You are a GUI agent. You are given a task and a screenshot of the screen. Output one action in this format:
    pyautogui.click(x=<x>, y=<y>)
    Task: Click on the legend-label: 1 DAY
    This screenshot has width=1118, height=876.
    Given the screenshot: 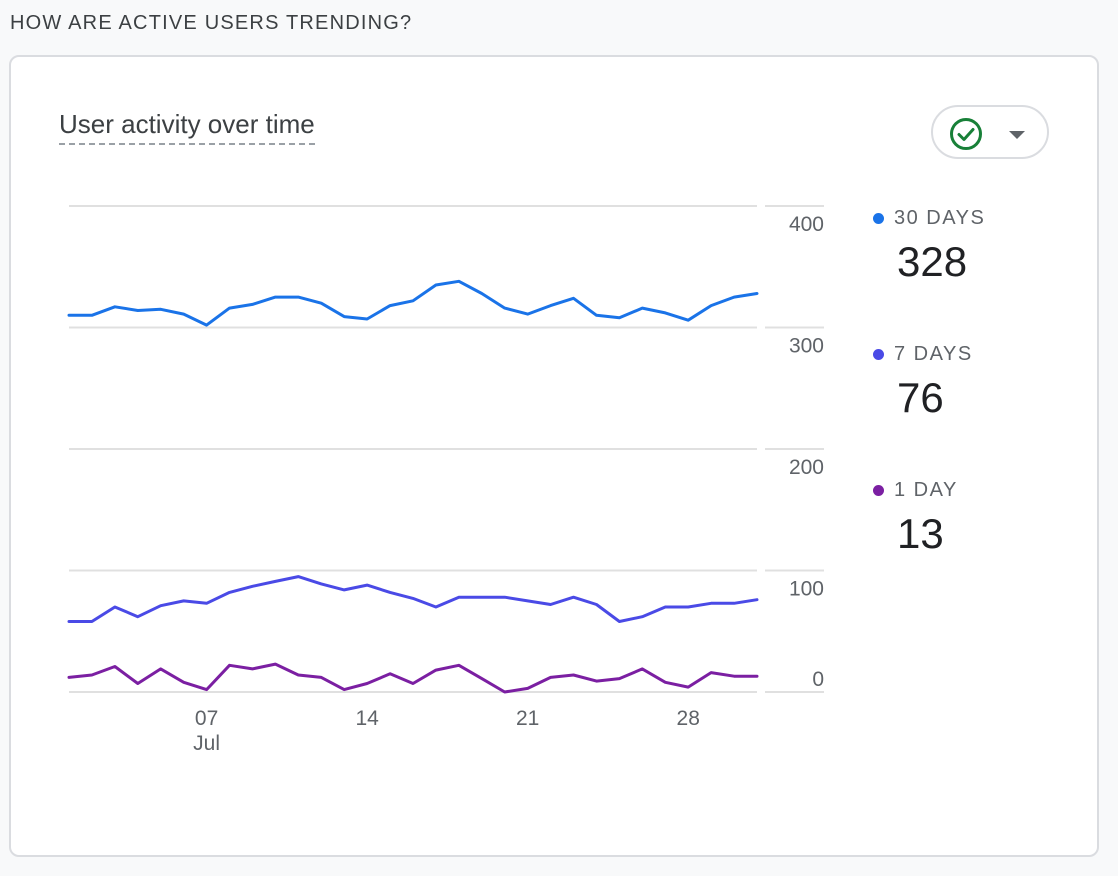 What is the action you would take?
    pyautogui.click(x=926, y=490)
    